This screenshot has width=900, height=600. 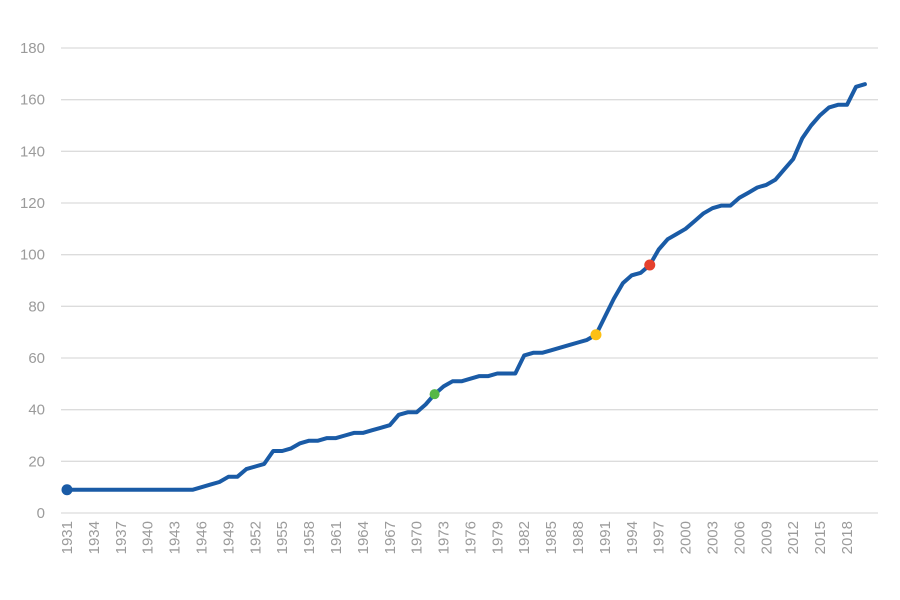 I want to click on x-tick: 1943, so click(x=175, y=537).